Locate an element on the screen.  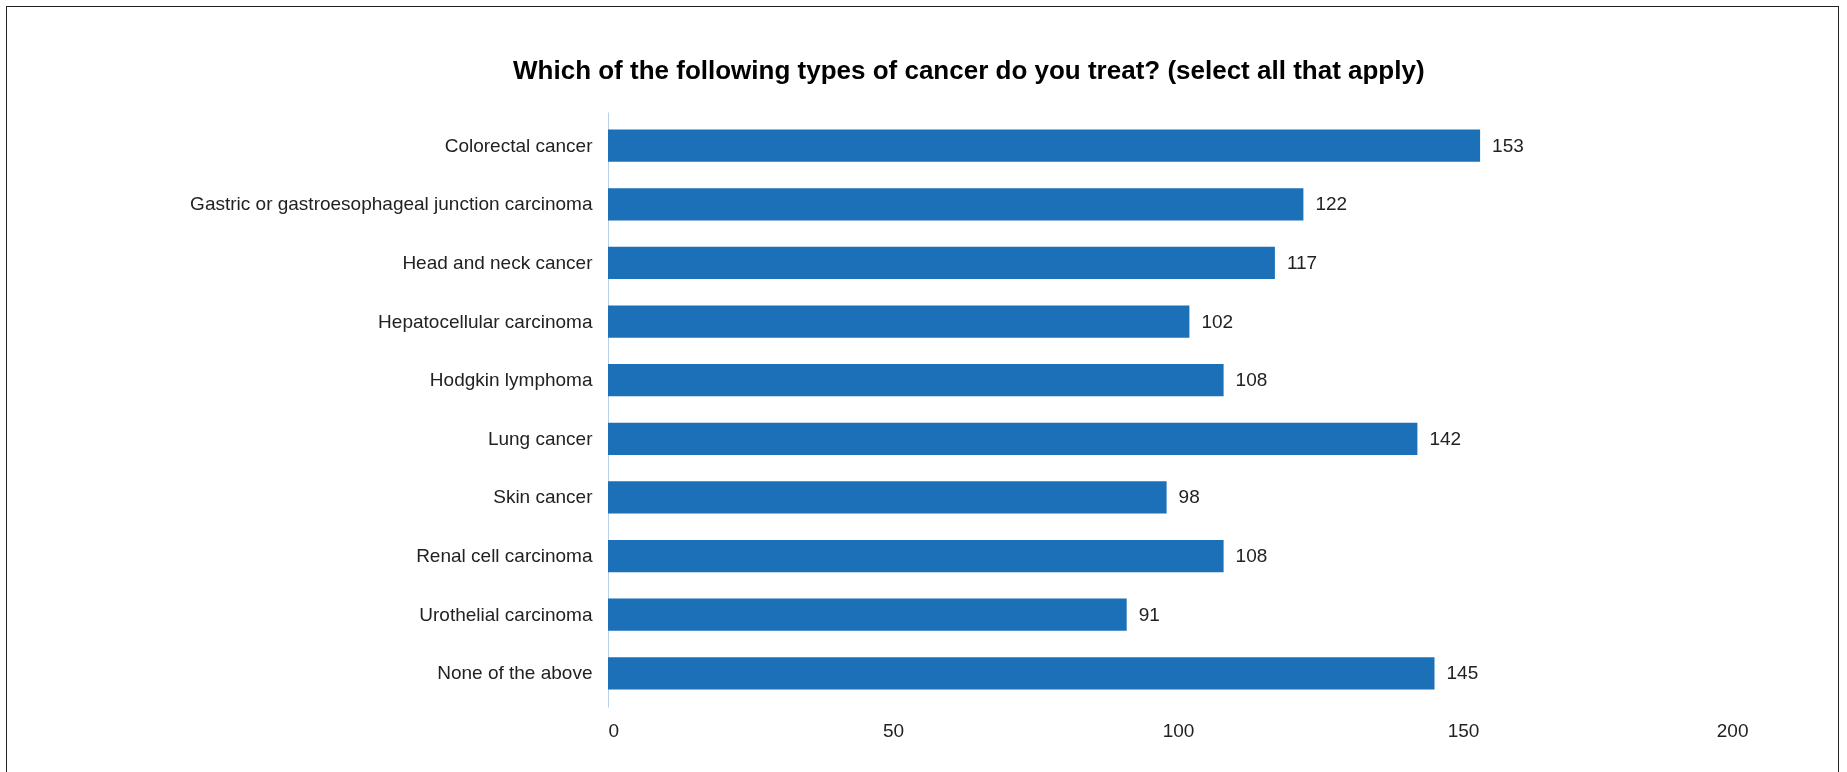
data-label: 142 is located at coordinates (1445, 438).